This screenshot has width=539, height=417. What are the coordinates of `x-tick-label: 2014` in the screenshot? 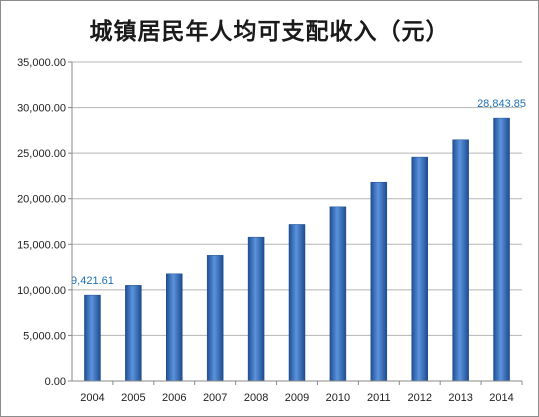 It's located at (501, 398).